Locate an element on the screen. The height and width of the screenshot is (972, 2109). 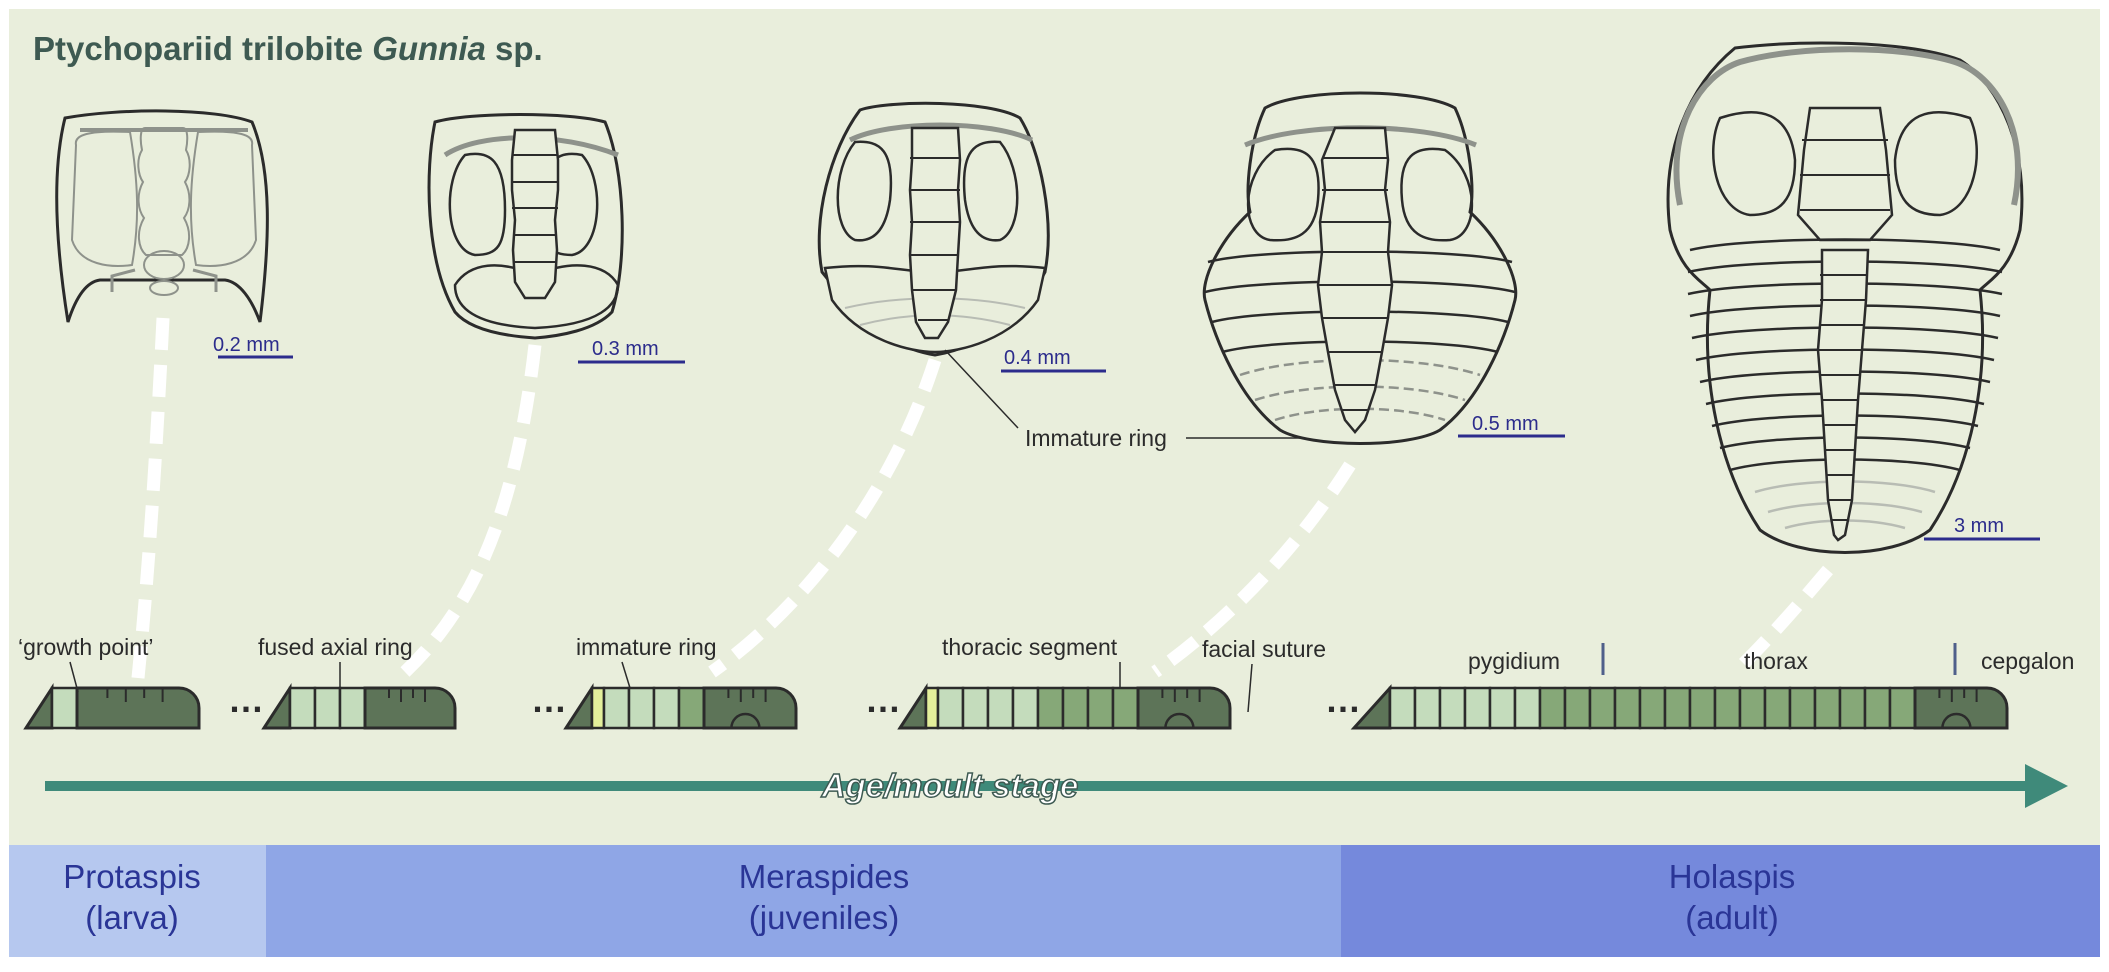
scale-bar-label-1: 0.2 mm is located at coordinates (246, 345).